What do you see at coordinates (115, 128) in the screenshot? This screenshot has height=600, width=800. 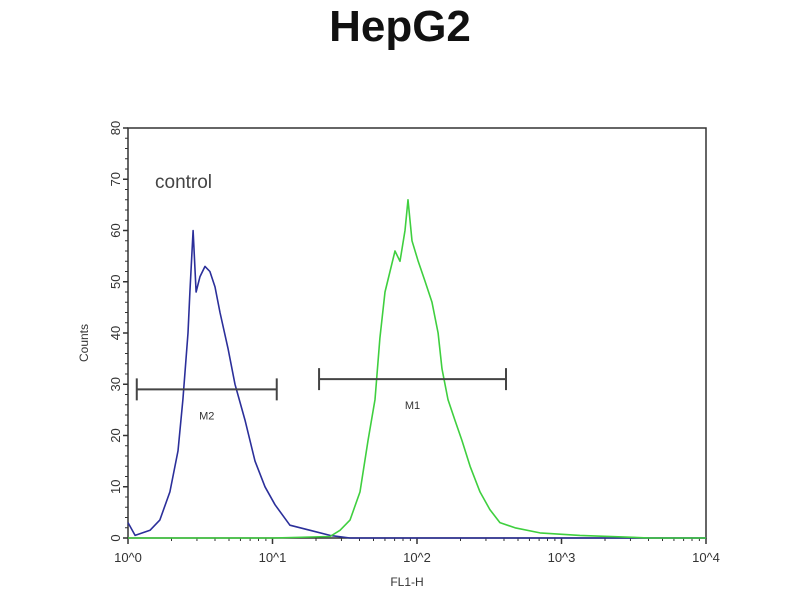 I see `y-tick-label: 80` at bounding box center [115, 128].